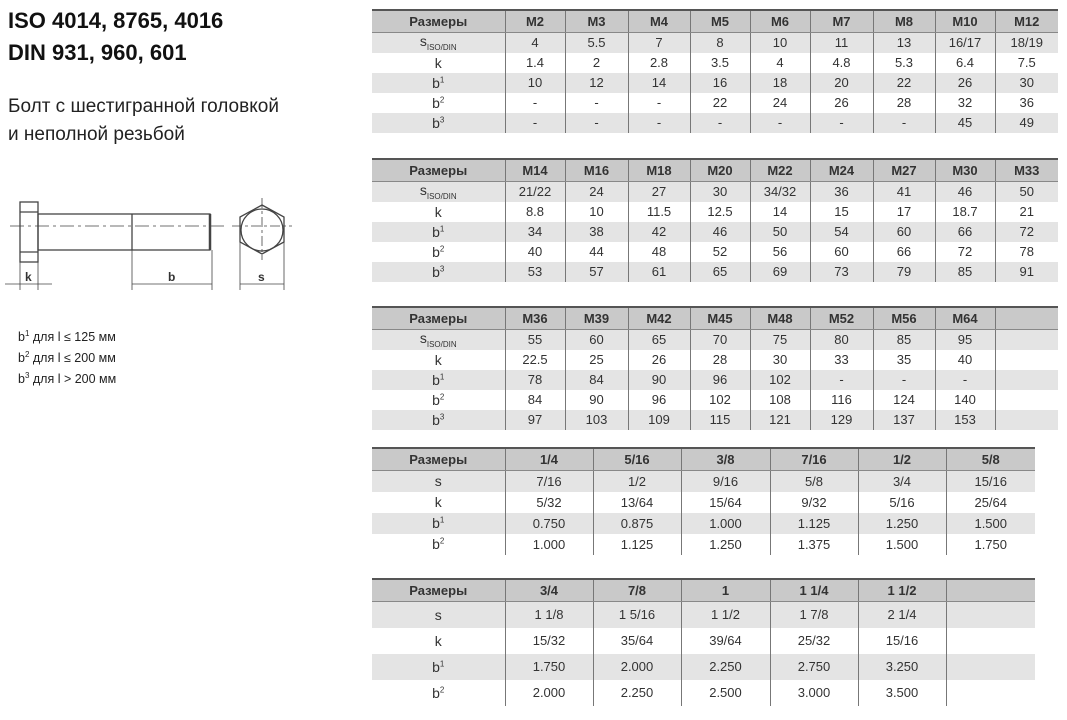  What do you see at coordinates (658, 191) in the screenshot?
I see `table-cell: 27` at bounding box center [658, 191].